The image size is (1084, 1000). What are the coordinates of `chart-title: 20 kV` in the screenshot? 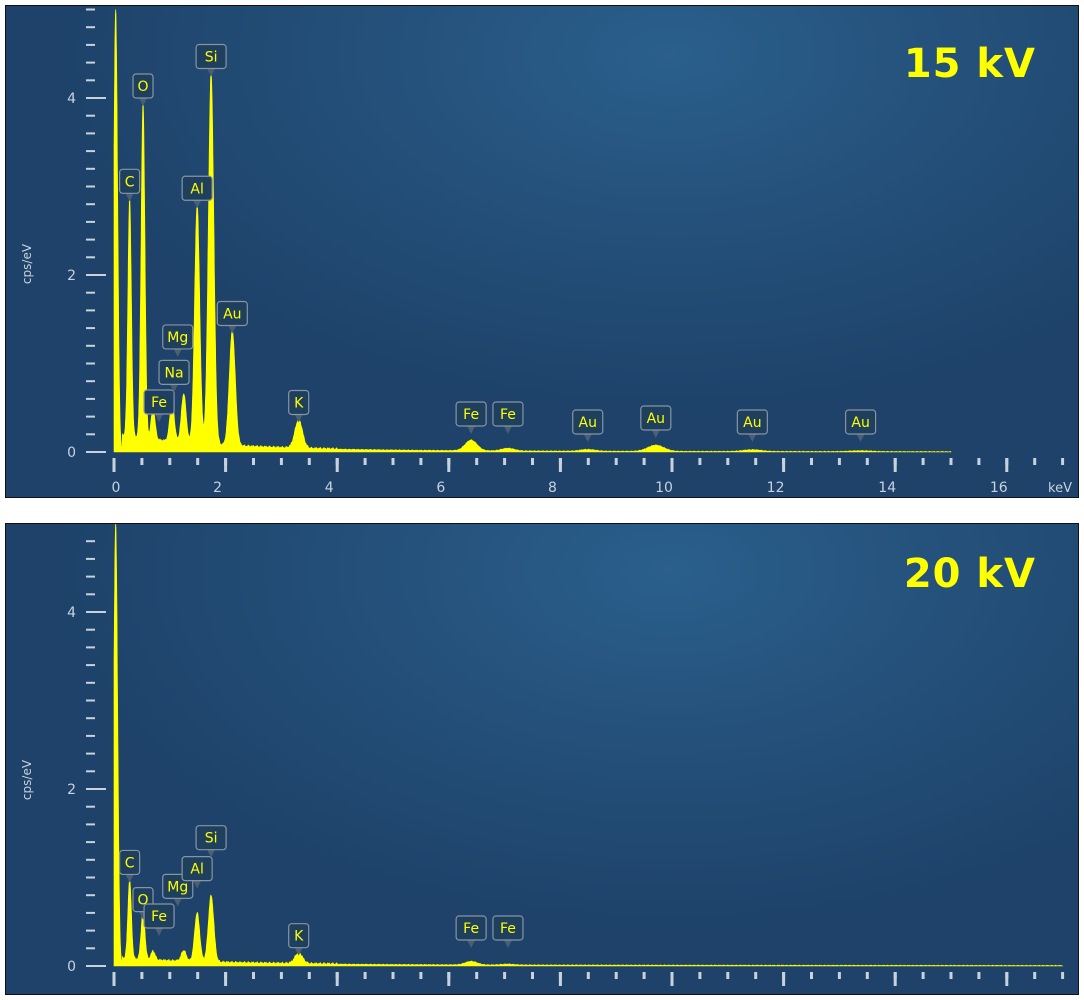 It's located at (969, 574).